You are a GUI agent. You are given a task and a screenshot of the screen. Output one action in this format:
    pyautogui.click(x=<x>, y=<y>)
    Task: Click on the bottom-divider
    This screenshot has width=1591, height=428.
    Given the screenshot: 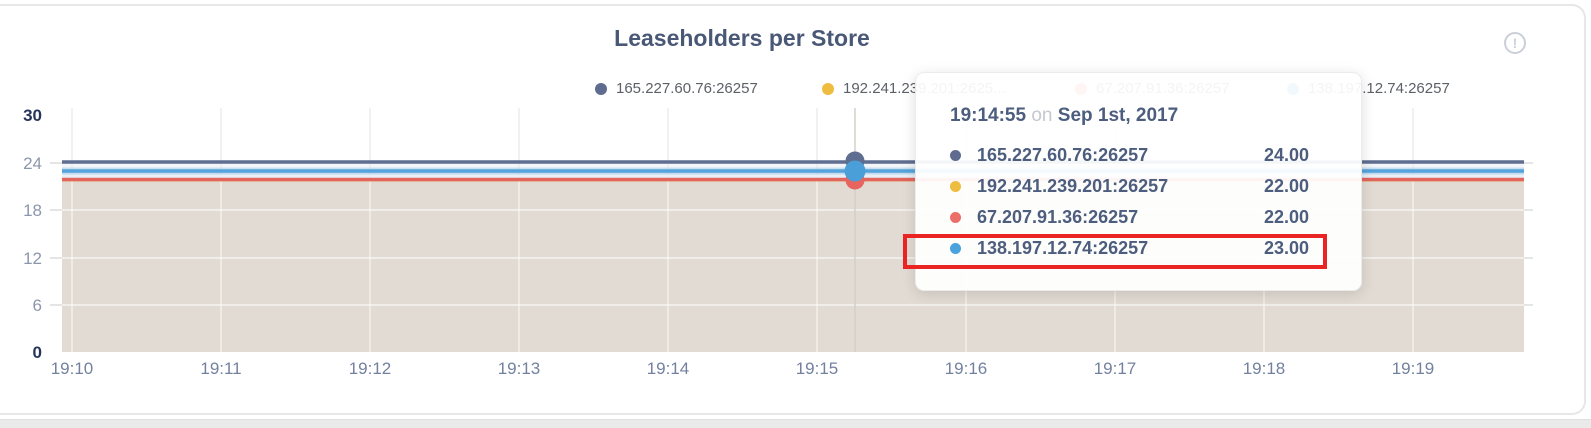 What is the action you would take?
    pyautogui.click(x=795, y=423)
    